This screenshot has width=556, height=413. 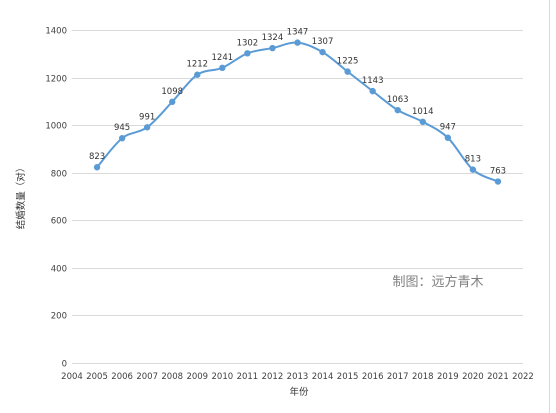 I want to click on data-label-2009: 1212, so click(x=197, y=65).